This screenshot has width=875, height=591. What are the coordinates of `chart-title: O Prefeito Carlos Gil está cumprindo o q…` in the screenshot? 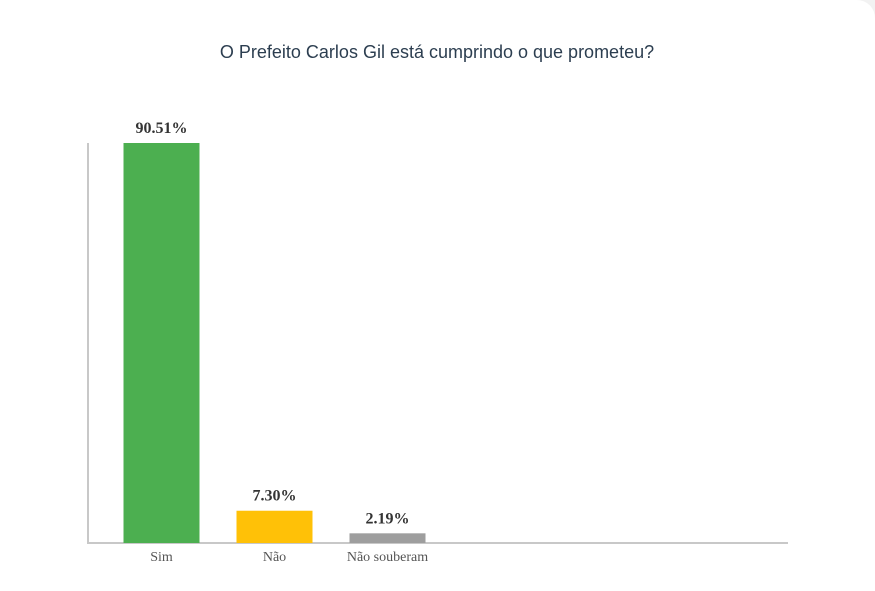 It's located at (437, 52).